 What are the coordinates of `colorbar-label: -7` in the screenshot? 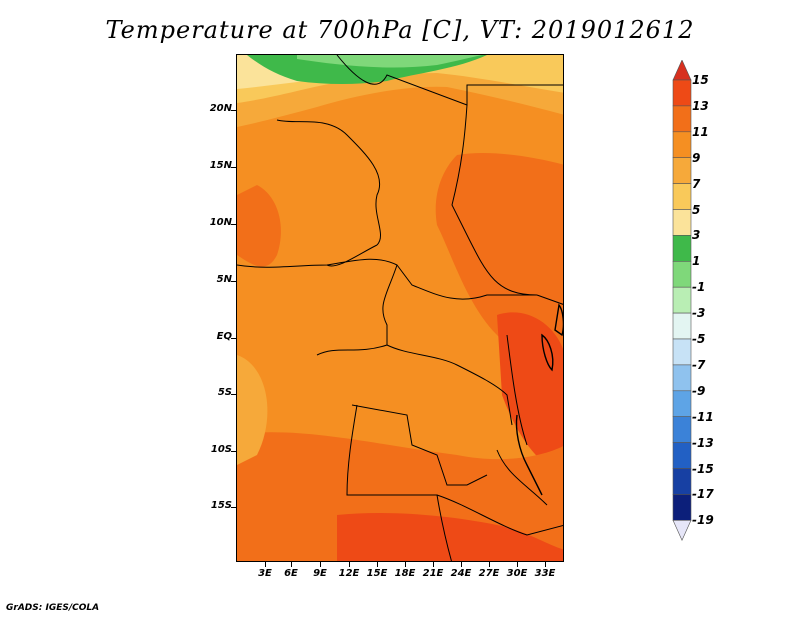 It's located at (699, 364).